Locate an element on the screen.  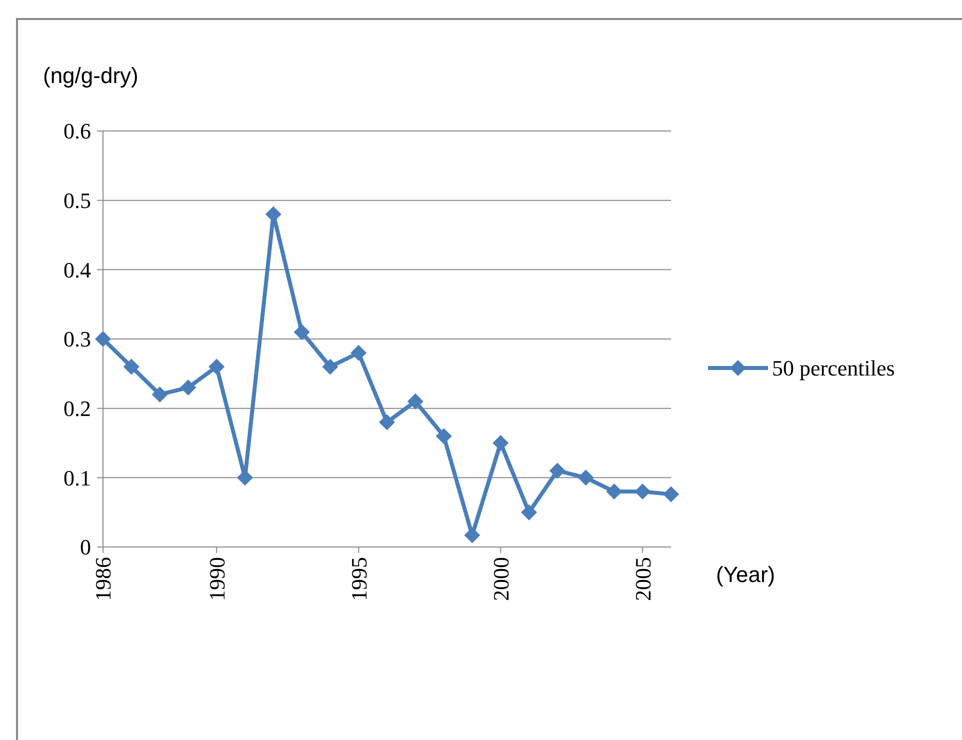
y-axis-title: (ng/g-dry) is located at coordinates (90, 75).